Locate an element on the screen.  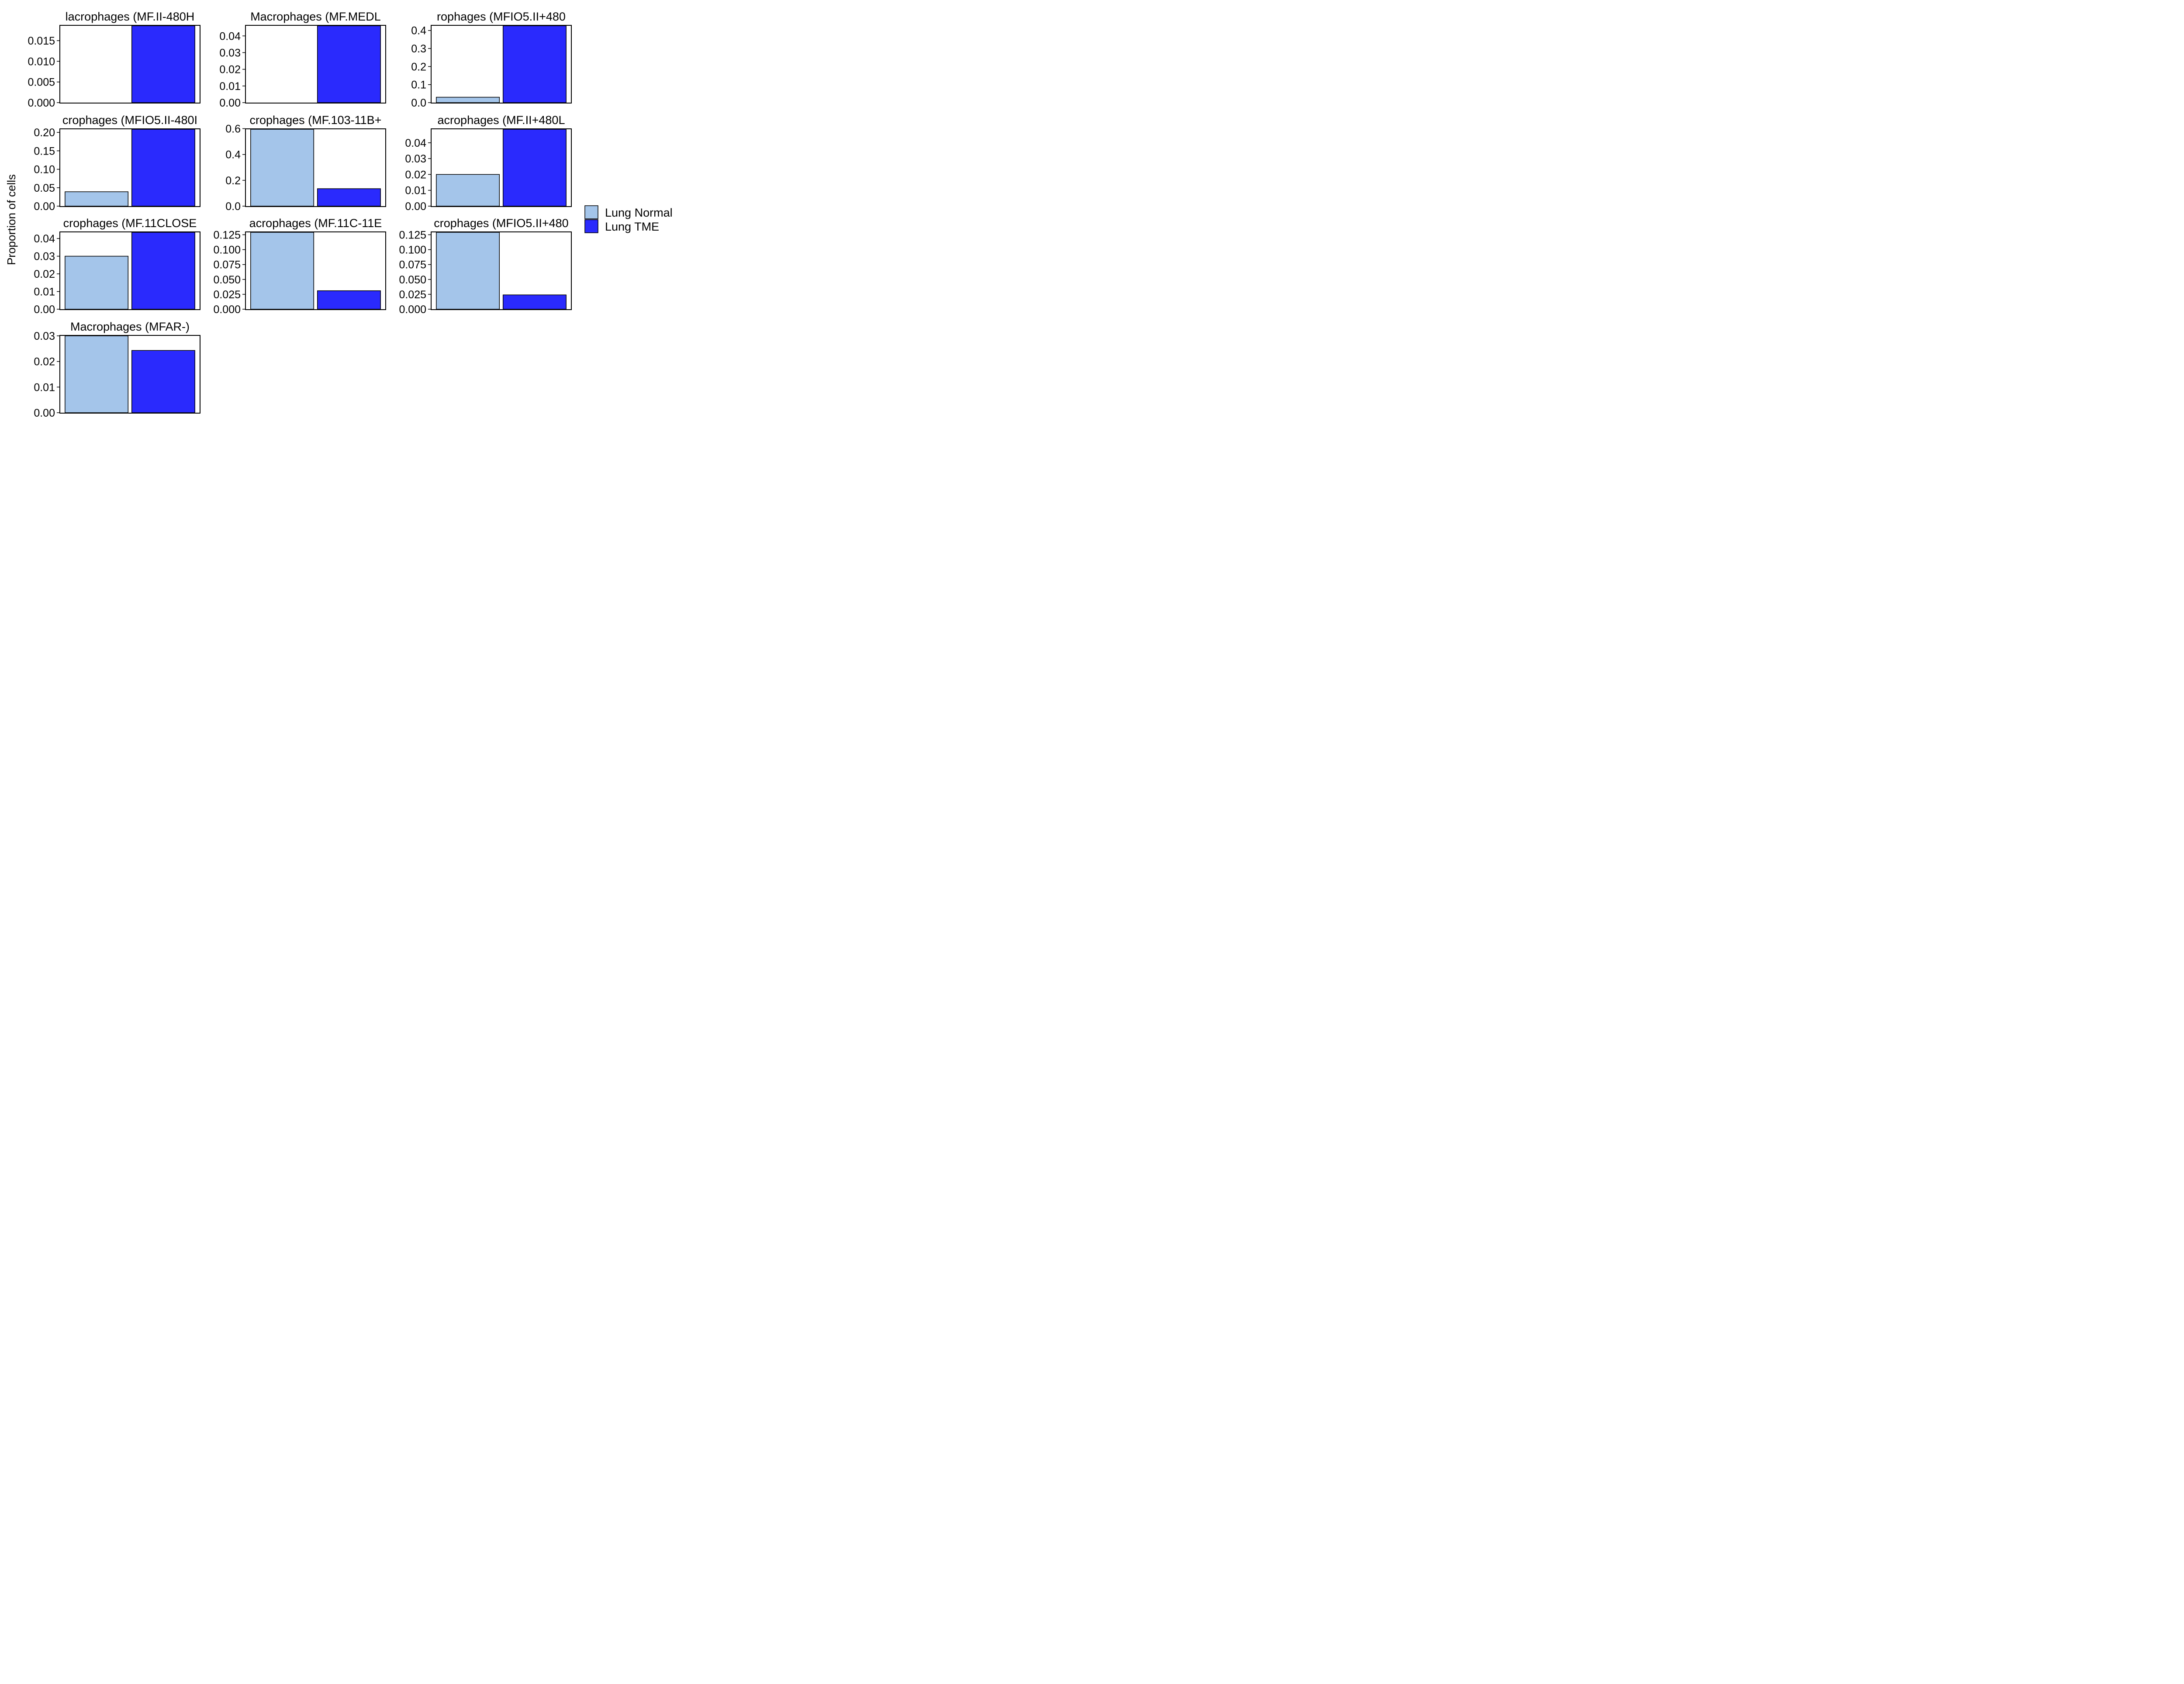
y-axis-label: Proportion of cells is located at coordinates (11, 219).